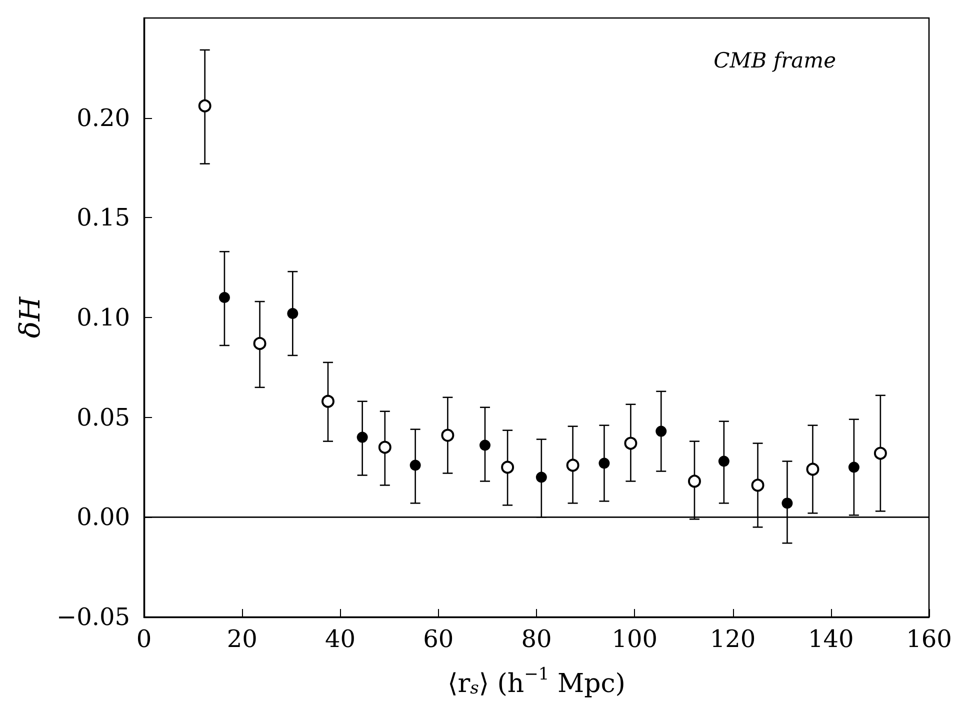 The image size is (964, 710). What do you see at coordinates (103, 318) in the screenshot?
I see `y-tick-label: 0.10` at bounding box center [103, 318].